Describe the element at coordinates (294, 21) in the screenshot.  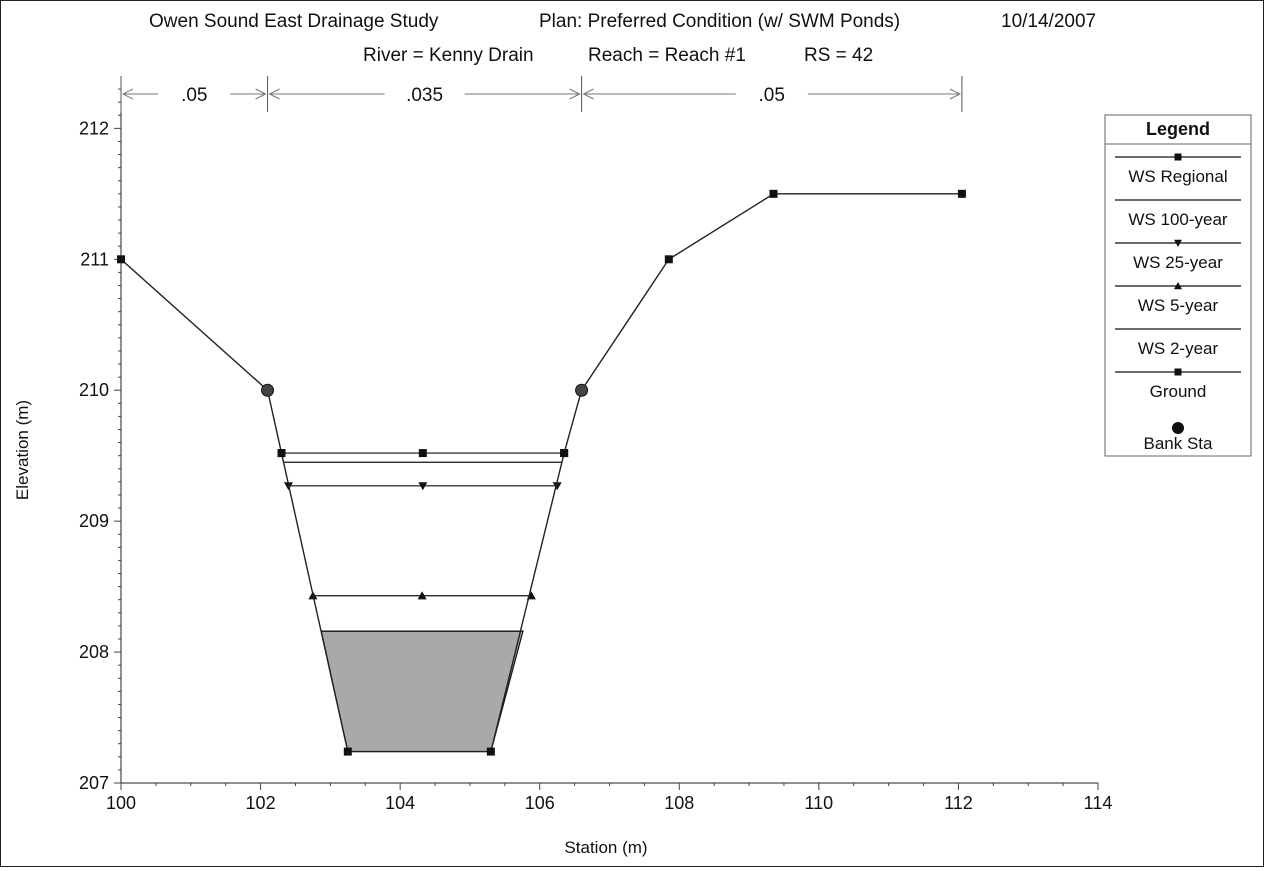
I see `study-title: Owen Sound East Drainage Study` at that location.